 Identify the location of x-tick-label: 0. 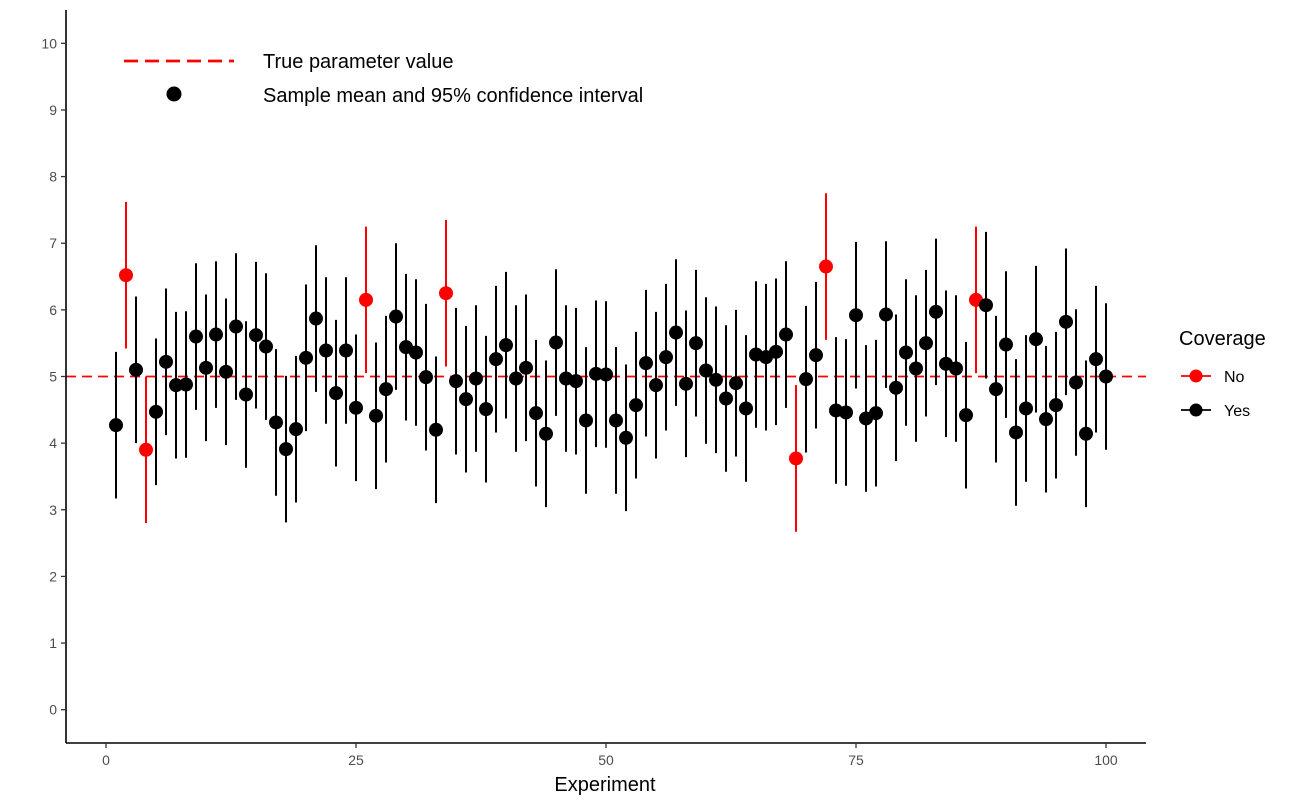
(106, 760).